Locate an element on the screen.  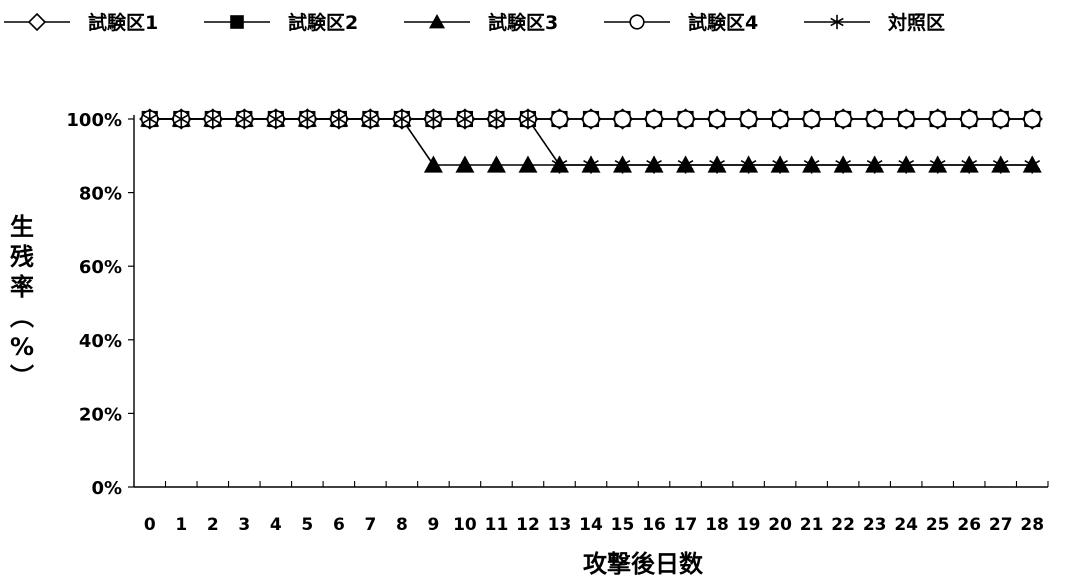
x-tick-label: 4 is located at coordinates (276, 525).